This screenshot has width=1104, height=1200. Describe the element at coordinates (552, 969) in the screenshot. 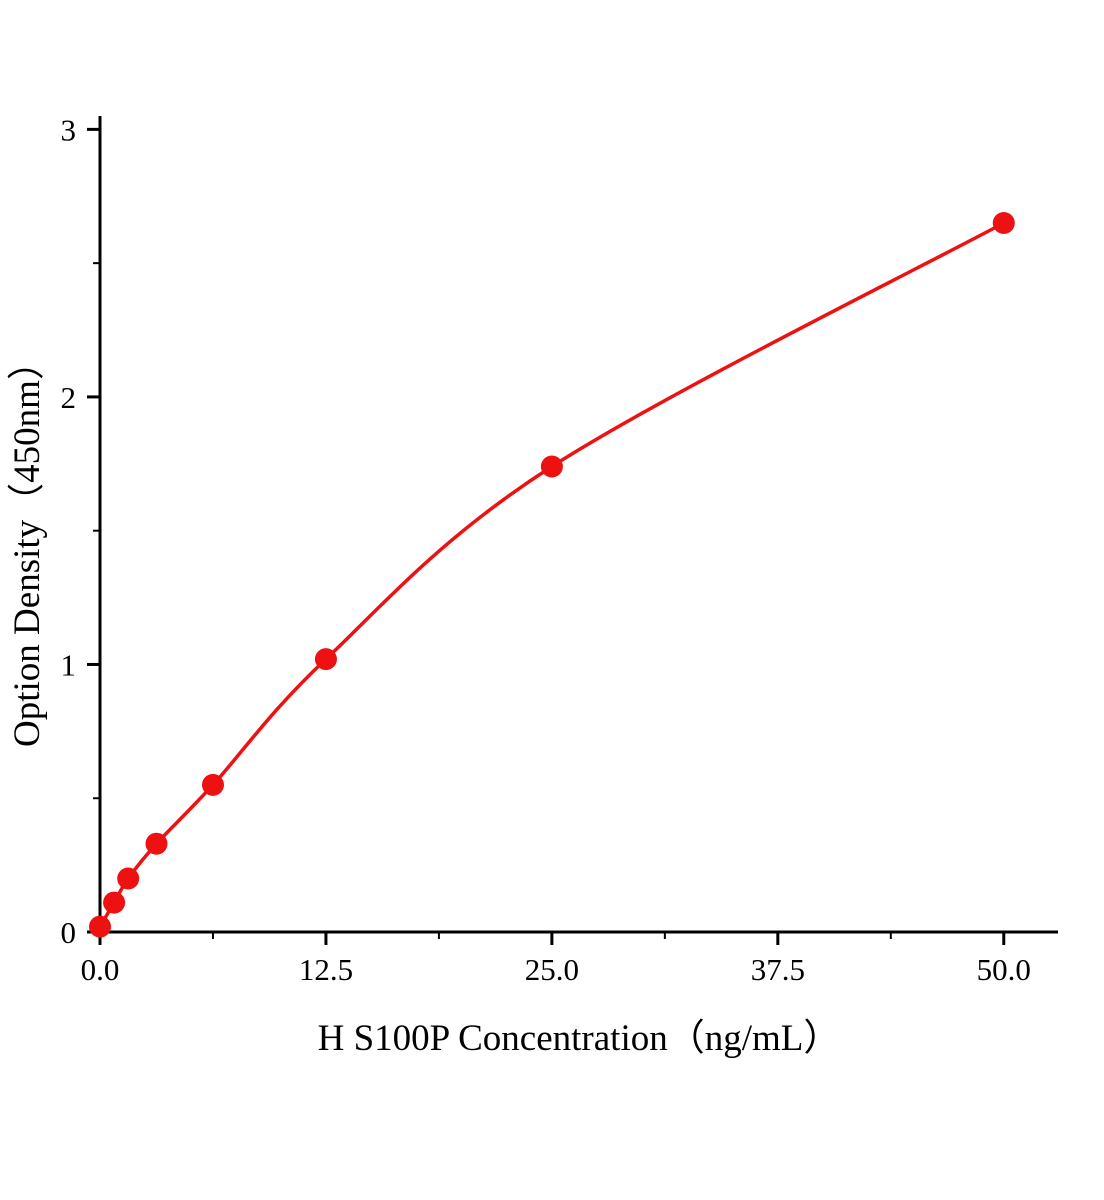

I see `x-tick-label: 25.0` at that location.